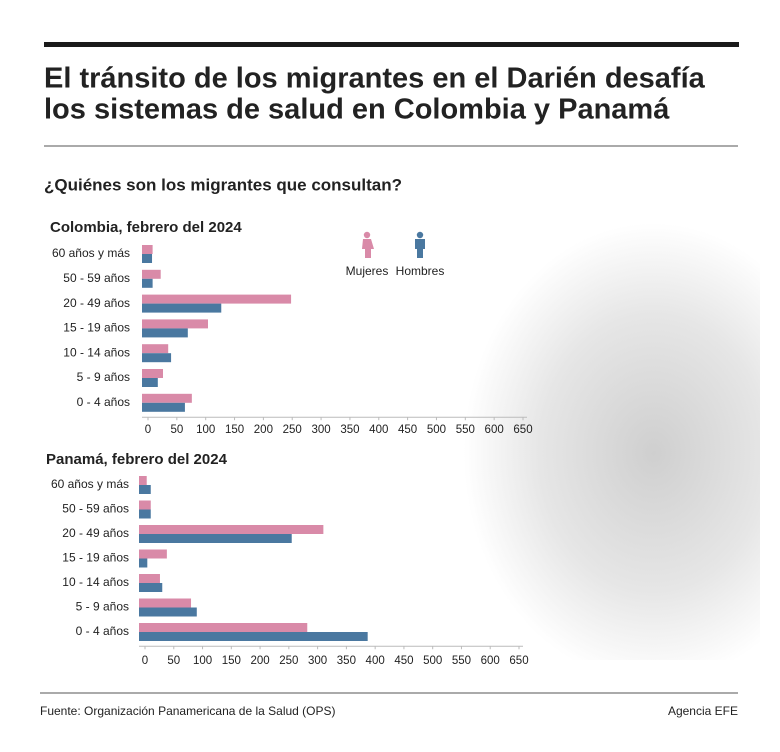  Describe the element at coordinates (367, 271) in the screenshot. I see `legend-label: Mujeres` at that location.